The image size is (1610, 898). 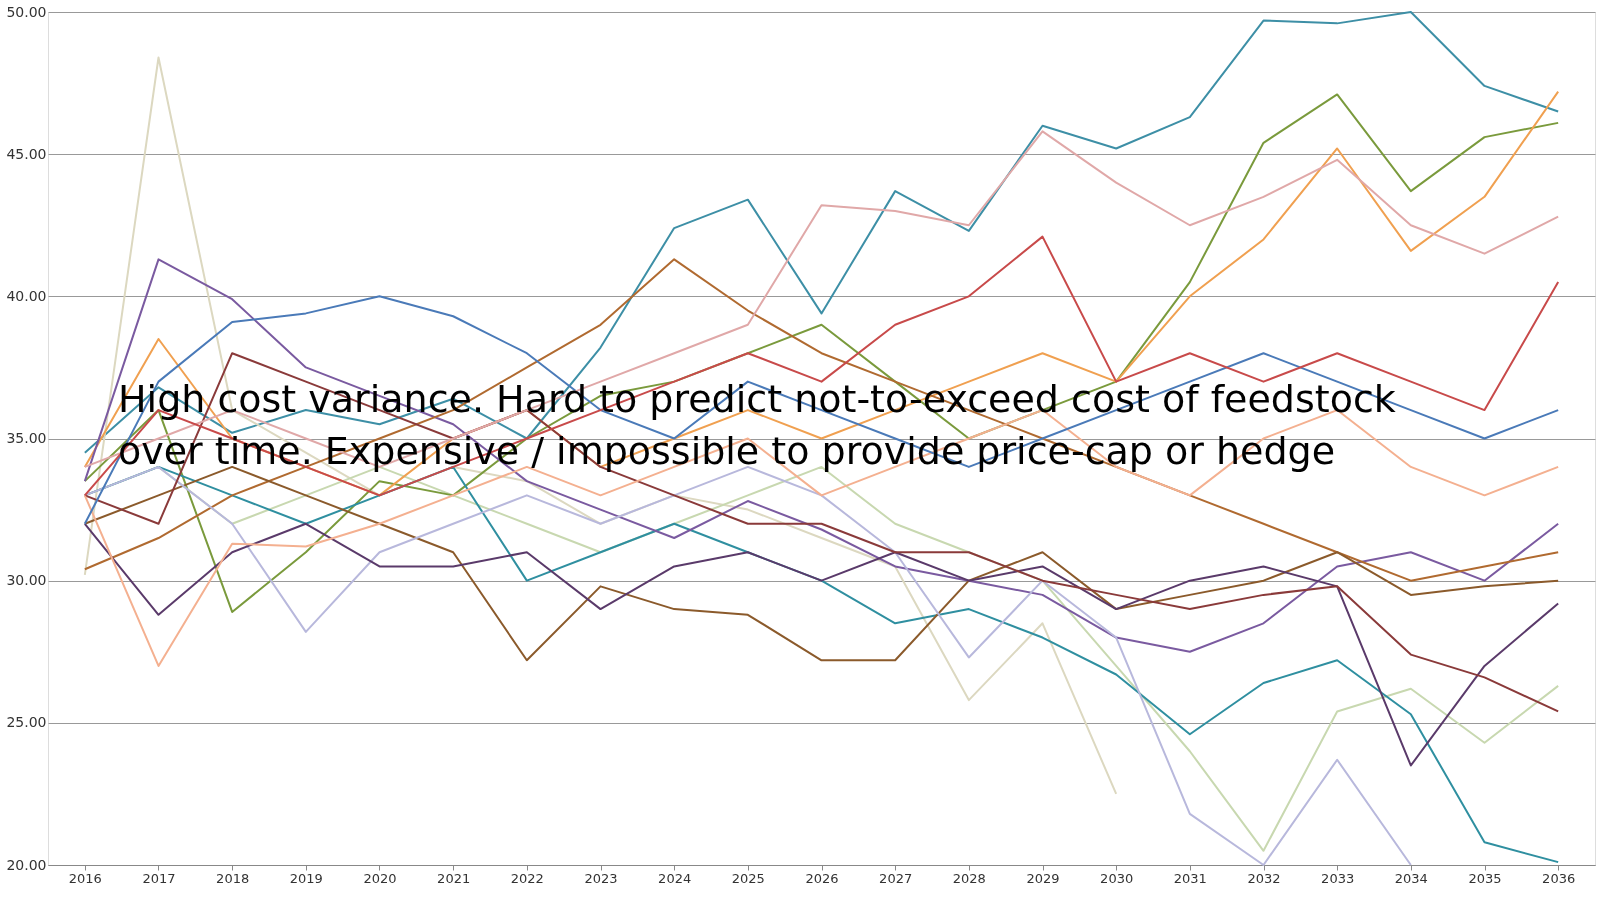 I want to click on y-tick-label: 50.00, so click(x=26, y=11).